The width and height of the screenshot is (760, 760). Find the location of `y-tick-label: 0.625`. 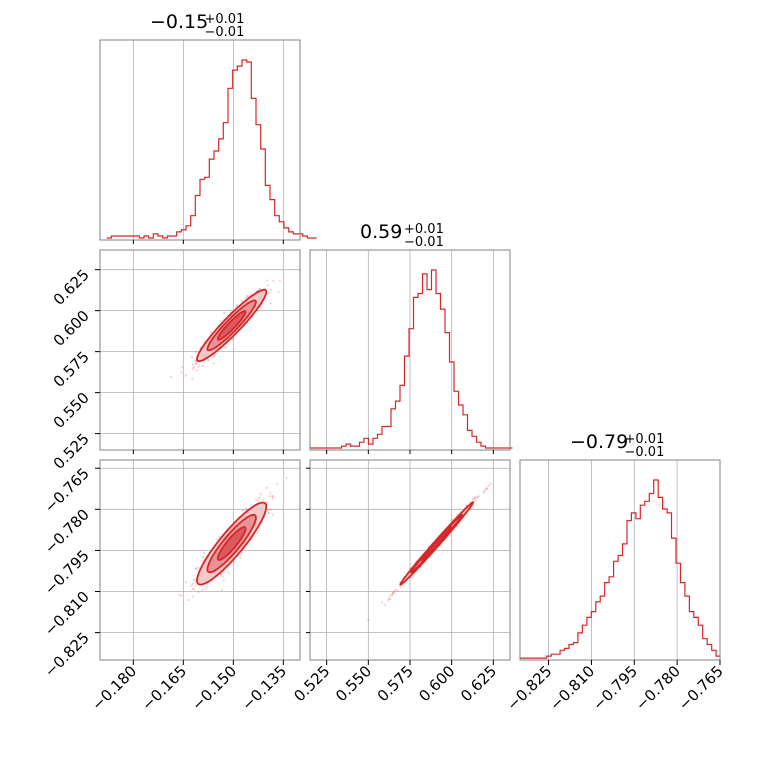

y-tick-label: 0.625 is located at coordinates (71, 287).